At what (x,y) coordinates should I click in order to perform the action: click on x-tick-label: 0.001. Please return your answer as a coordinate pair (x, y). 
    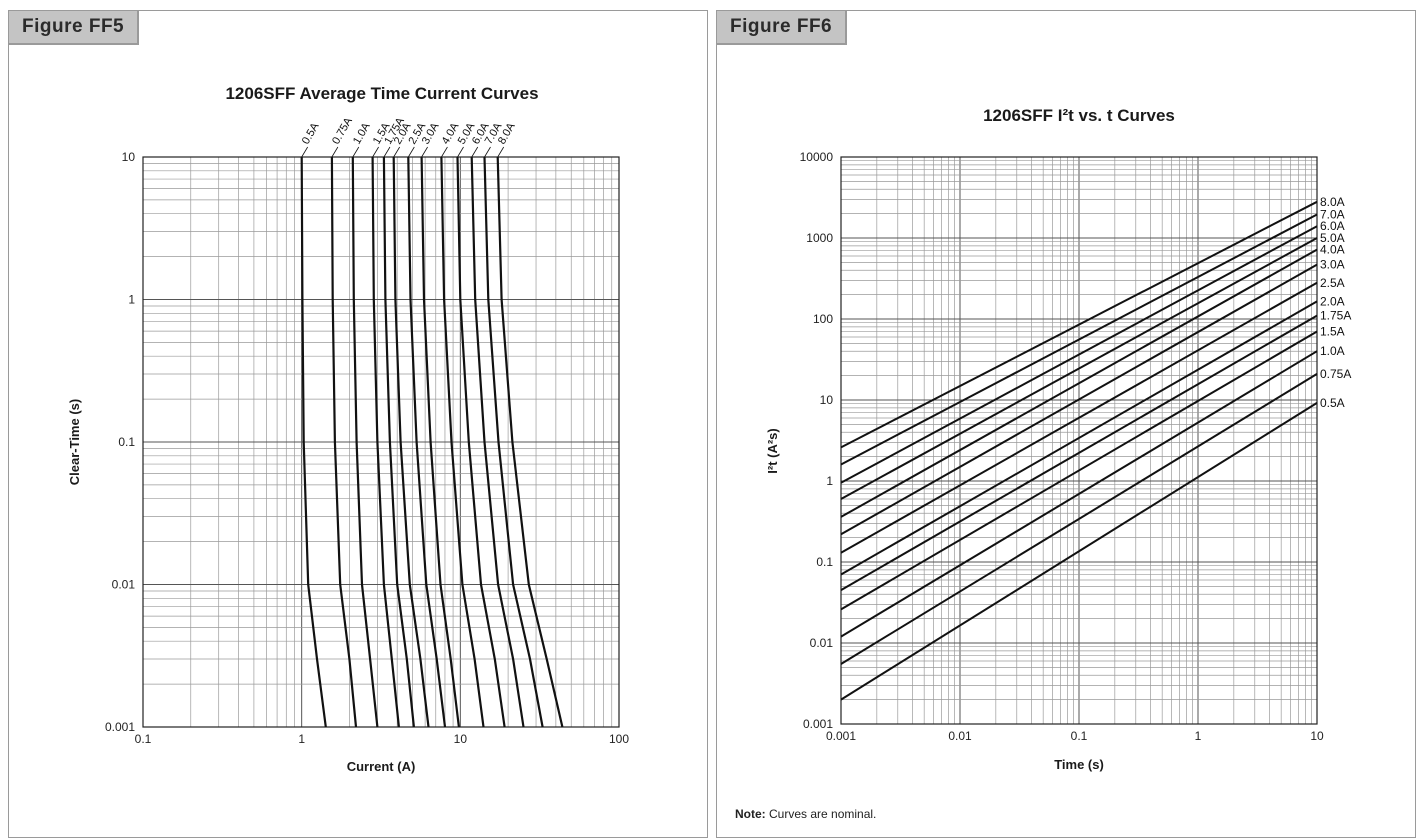
    Looking at the image, I should click on (841, 736).